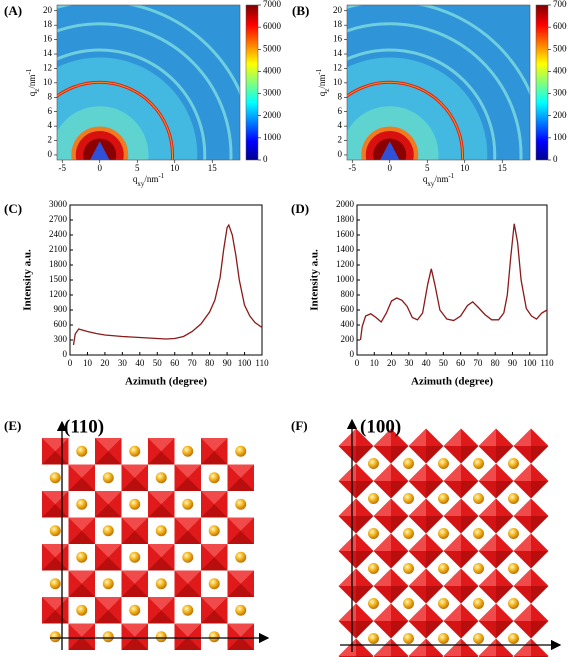  Describe the element at coordinates (322, 93) in the screenshot. I see `label-main: q` at that location.